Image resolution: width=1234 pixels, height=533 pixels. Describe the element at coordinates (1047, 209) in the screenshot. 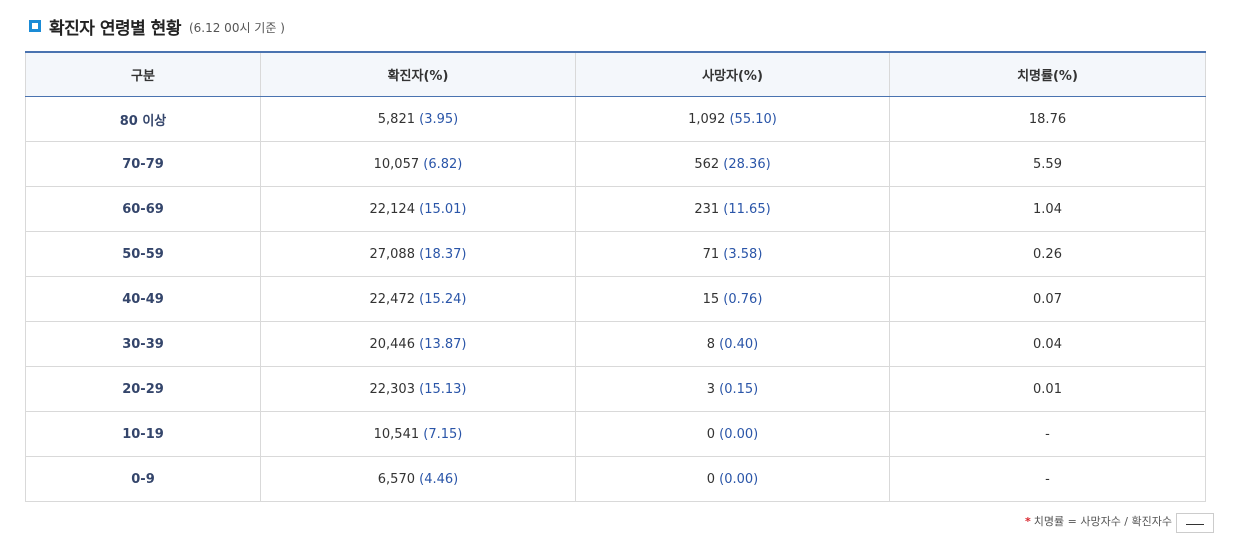

I see `fatality-rate-cell: 1.04` at that location.